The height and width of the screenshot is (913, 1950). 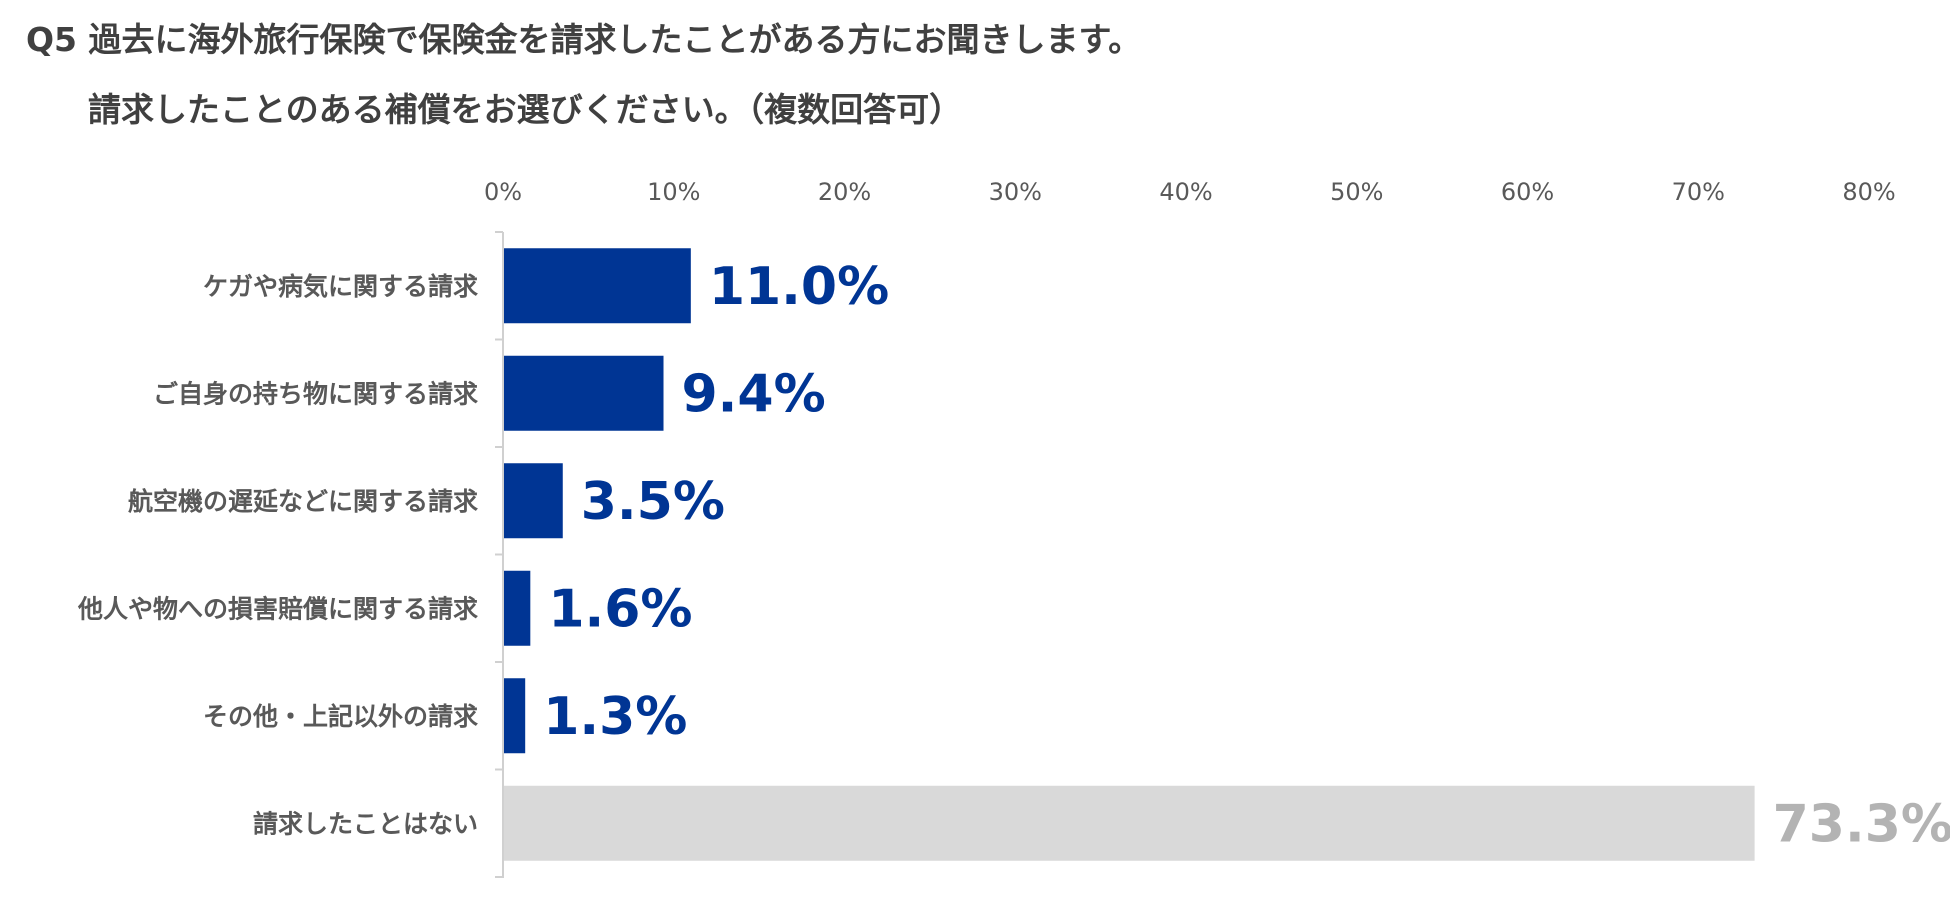 I want to click on data-label: 3.5%, so click(x=653, y=502).